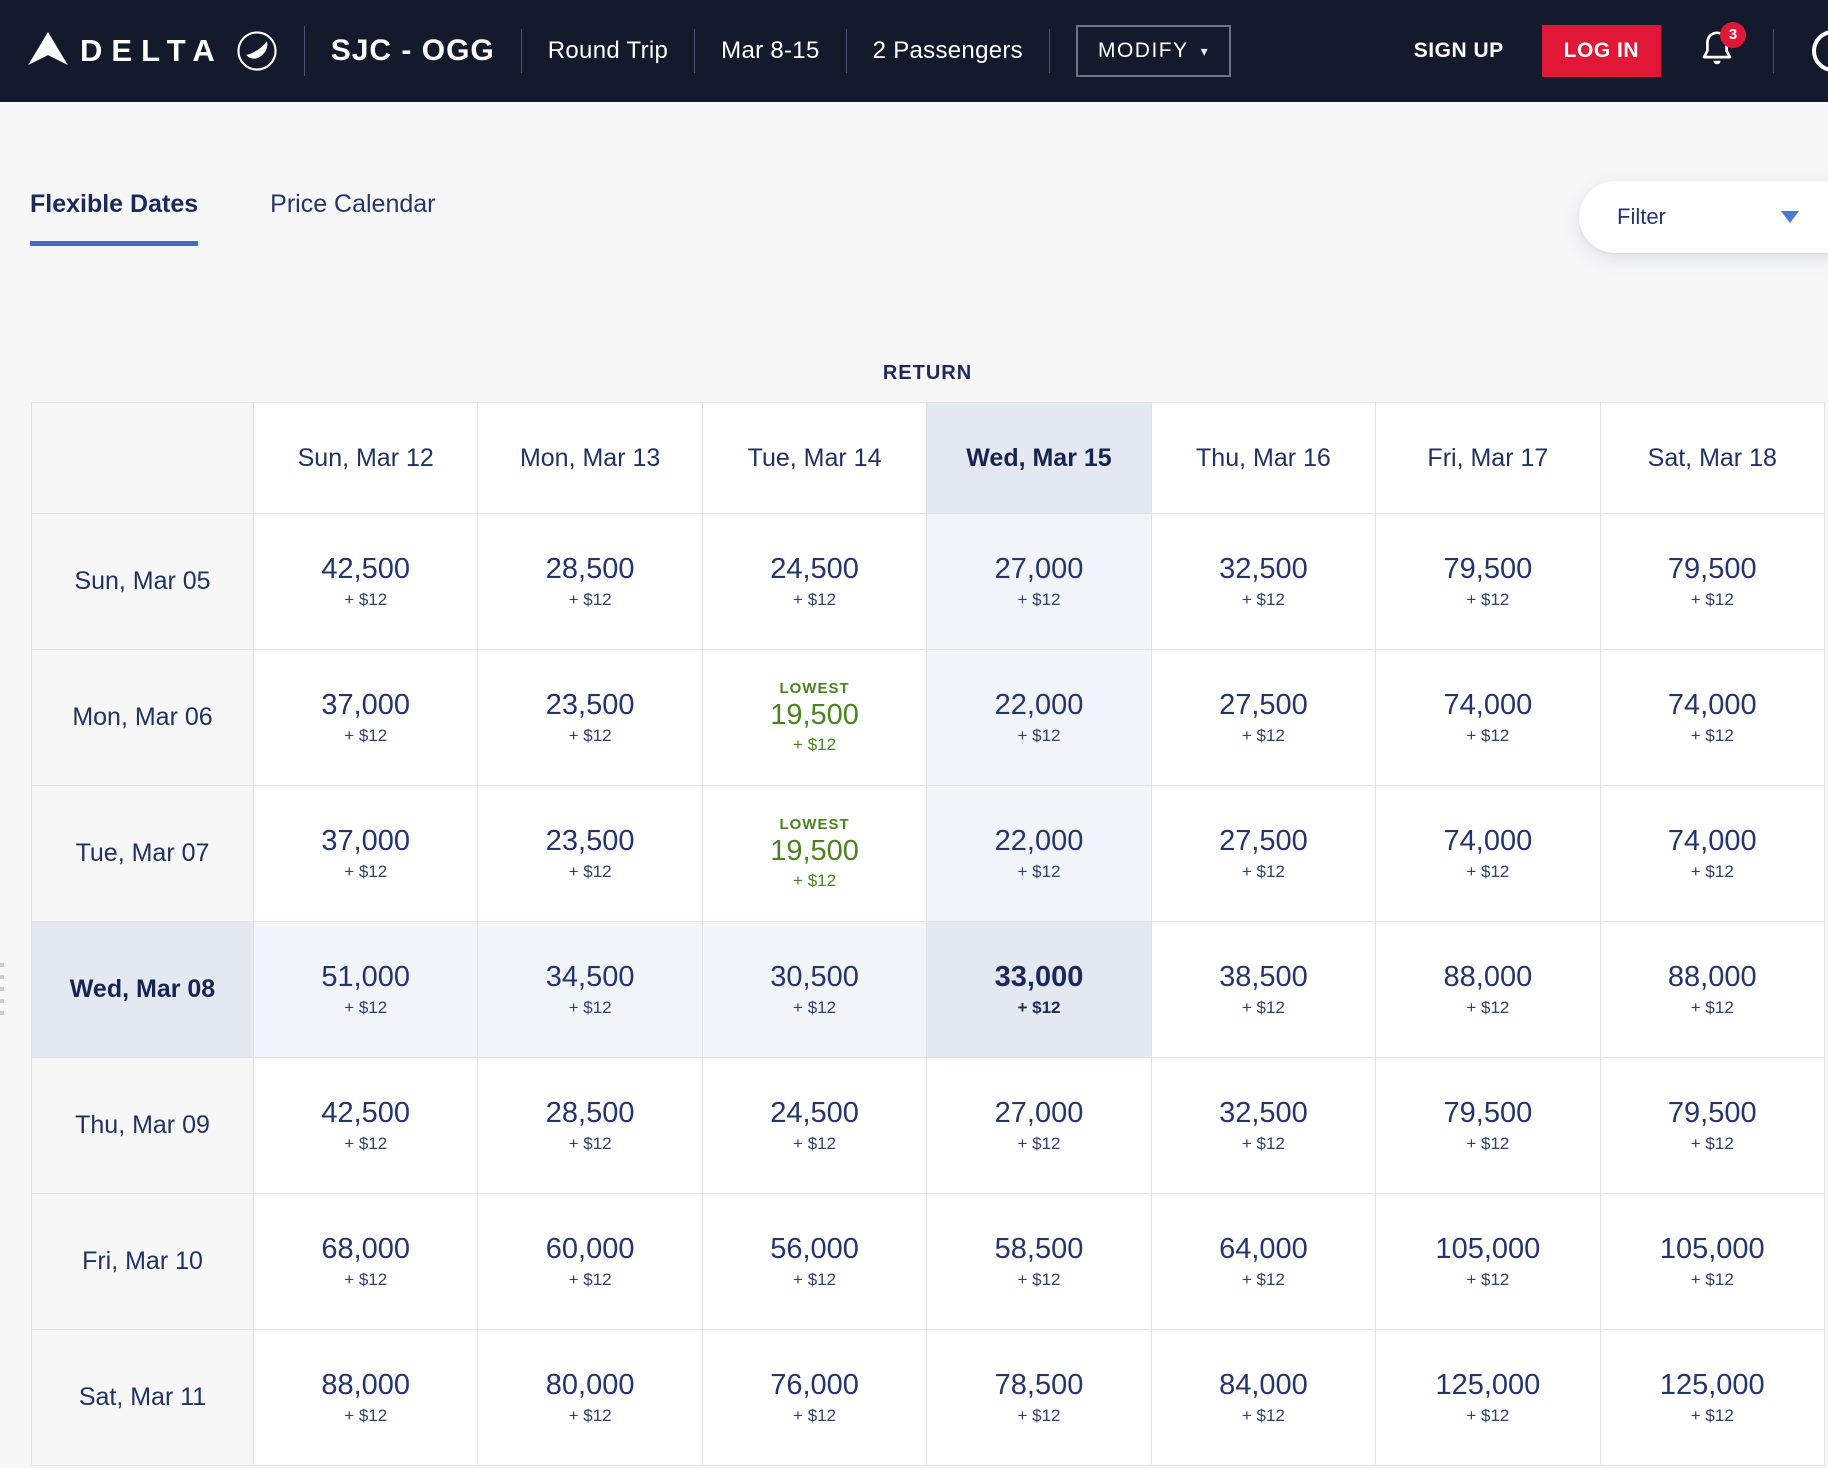 The image size is (1828, 1468). I want to click on filter-dropdown: Filter, so click(1703, 217).